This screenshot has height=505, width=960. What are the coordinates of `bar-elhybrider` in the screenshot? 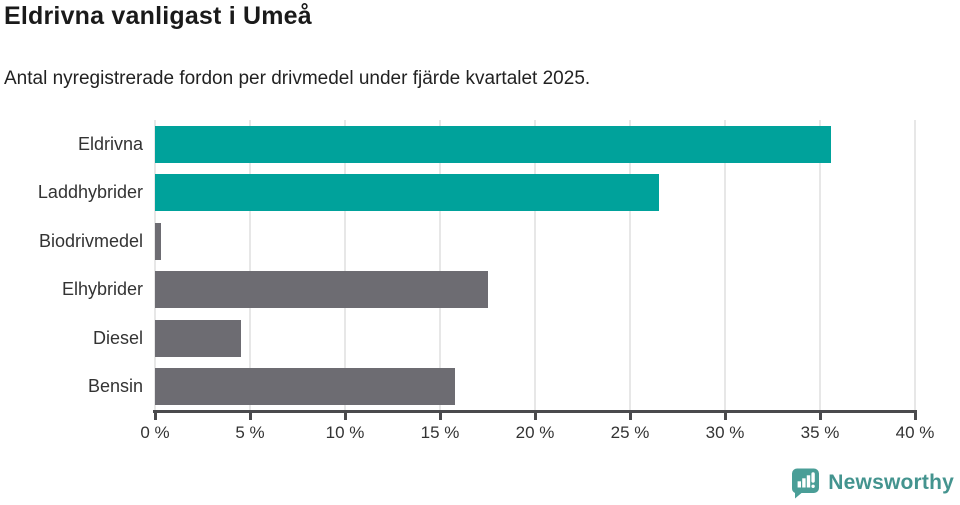 It's located at (321, 290).